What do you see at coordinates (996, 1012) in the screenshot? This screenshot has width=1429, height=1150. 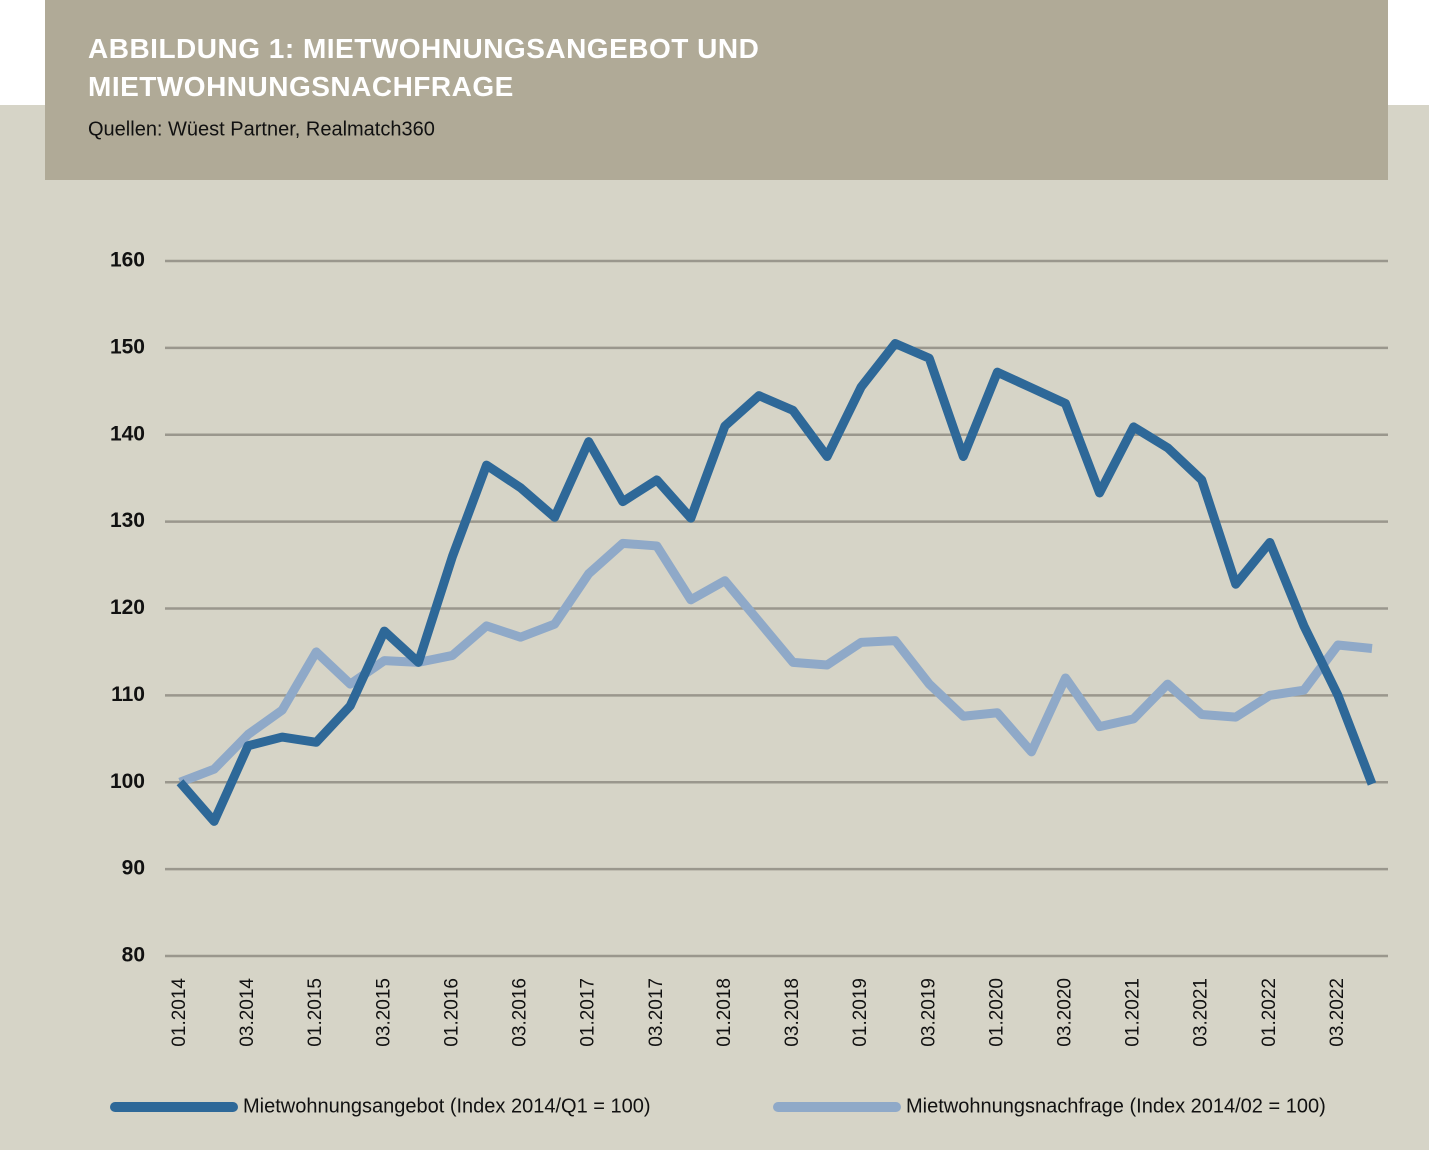 I see `x-tick-label: 01.2020` at bounding box center [996, 1012].